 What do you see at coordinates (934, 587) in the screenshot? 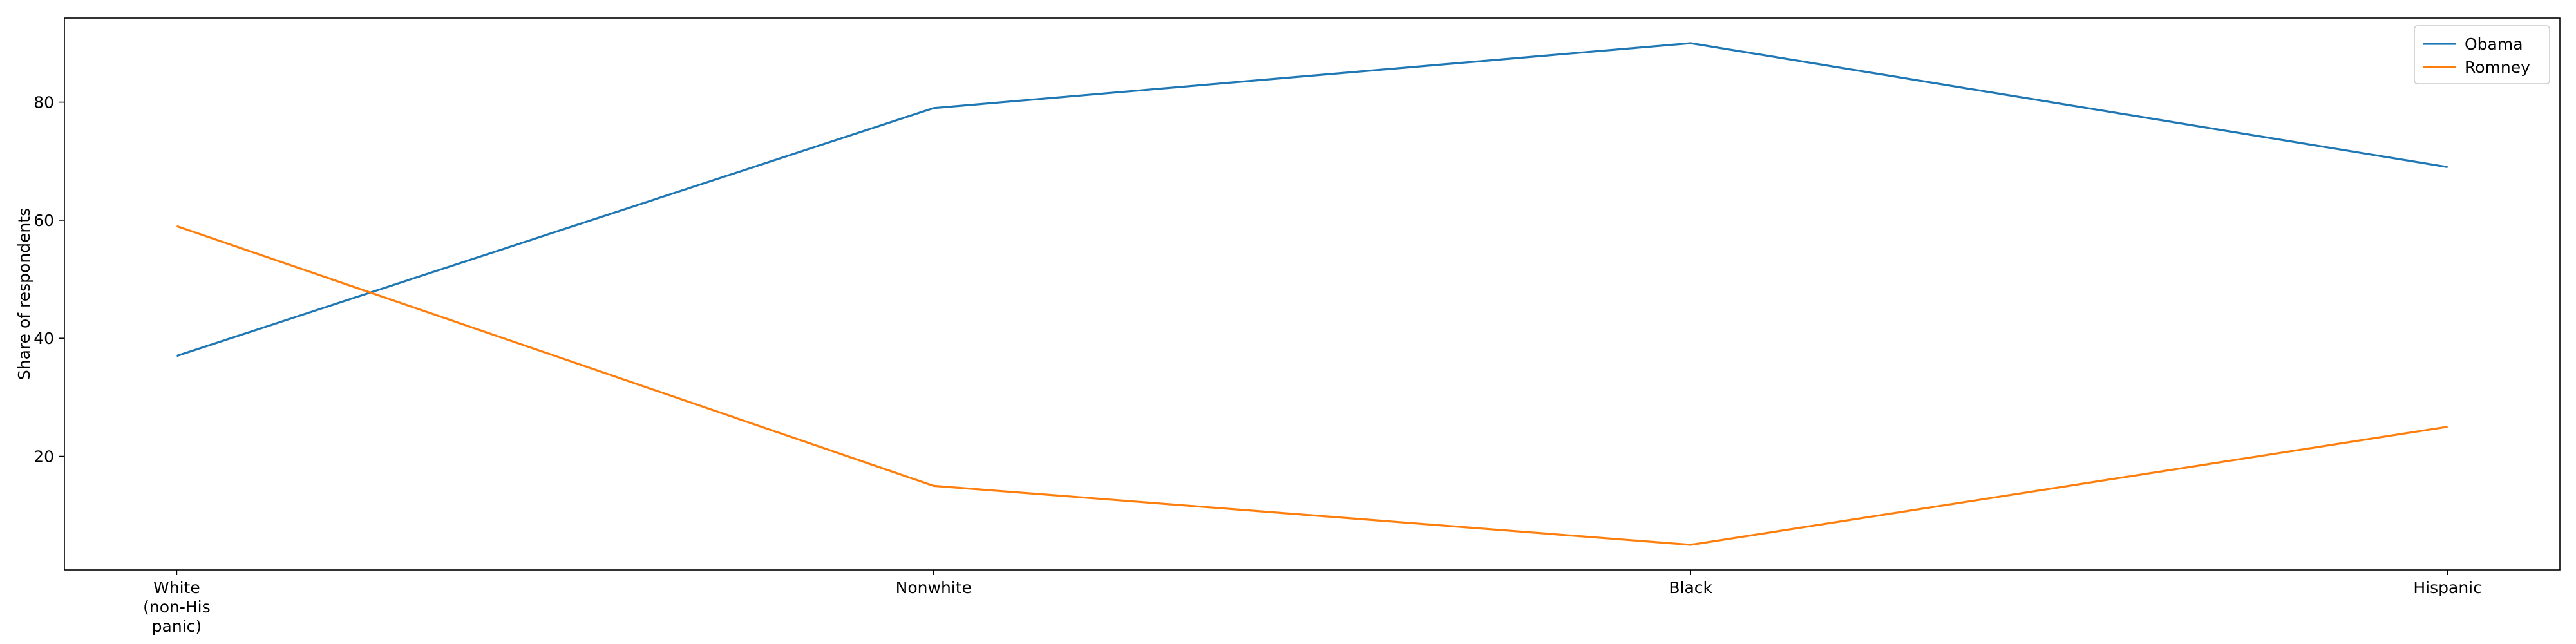
I see `x-tick-label: Nonwhite` at bounding box center [934, 587].